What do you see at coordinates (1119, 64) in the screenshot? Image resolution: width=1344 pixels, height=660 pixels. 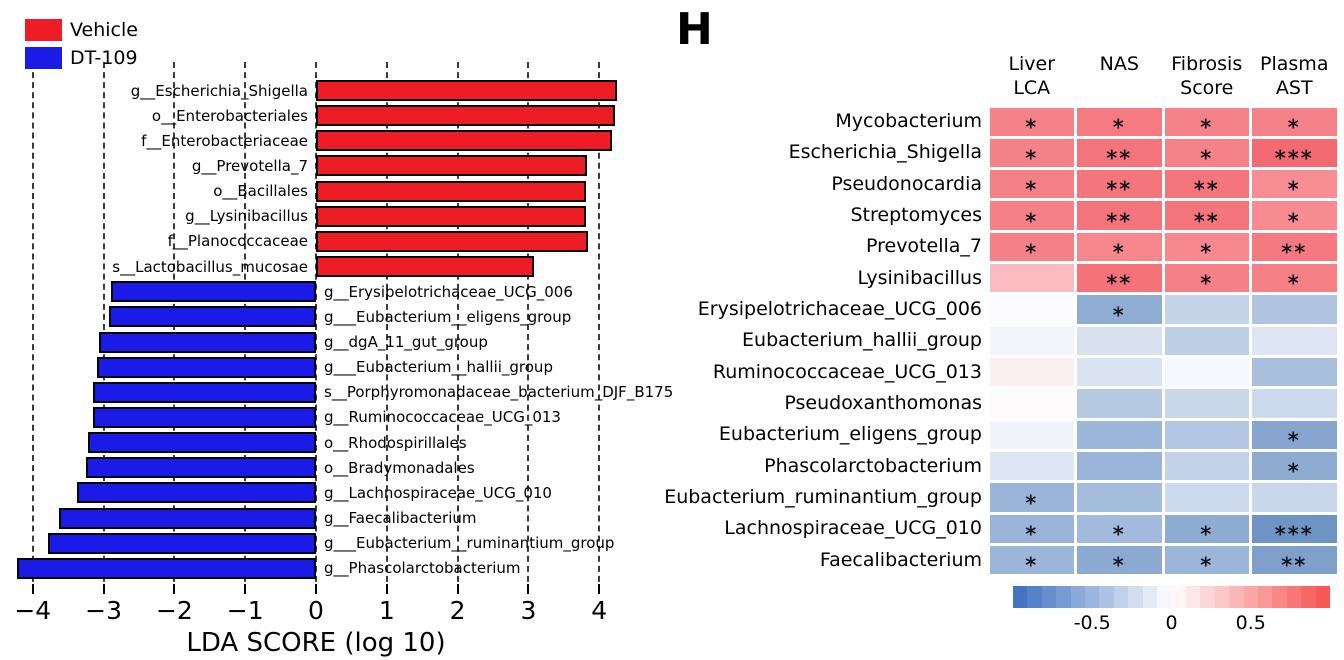 I see `col-header-line1: NAS` at bounding box center [1119, 64].